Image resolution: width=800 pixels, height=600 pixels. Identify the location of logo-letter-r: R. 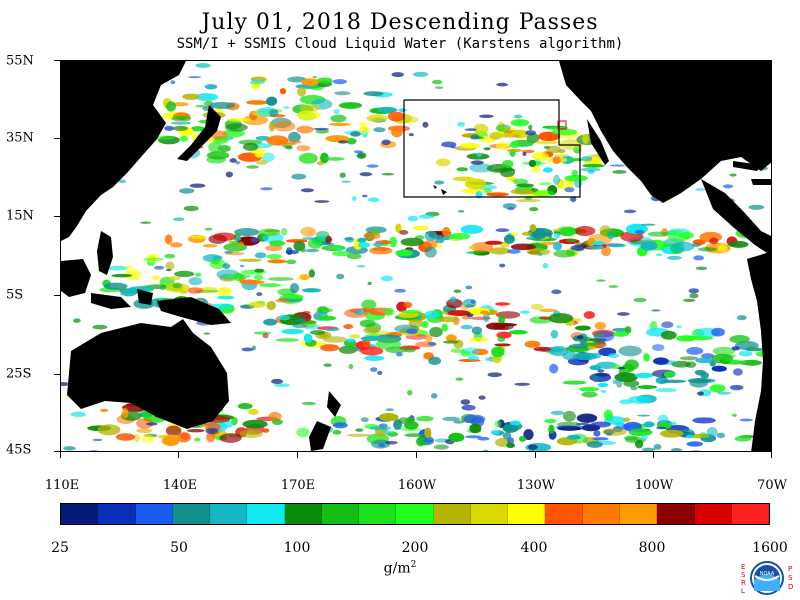
(743, 583).